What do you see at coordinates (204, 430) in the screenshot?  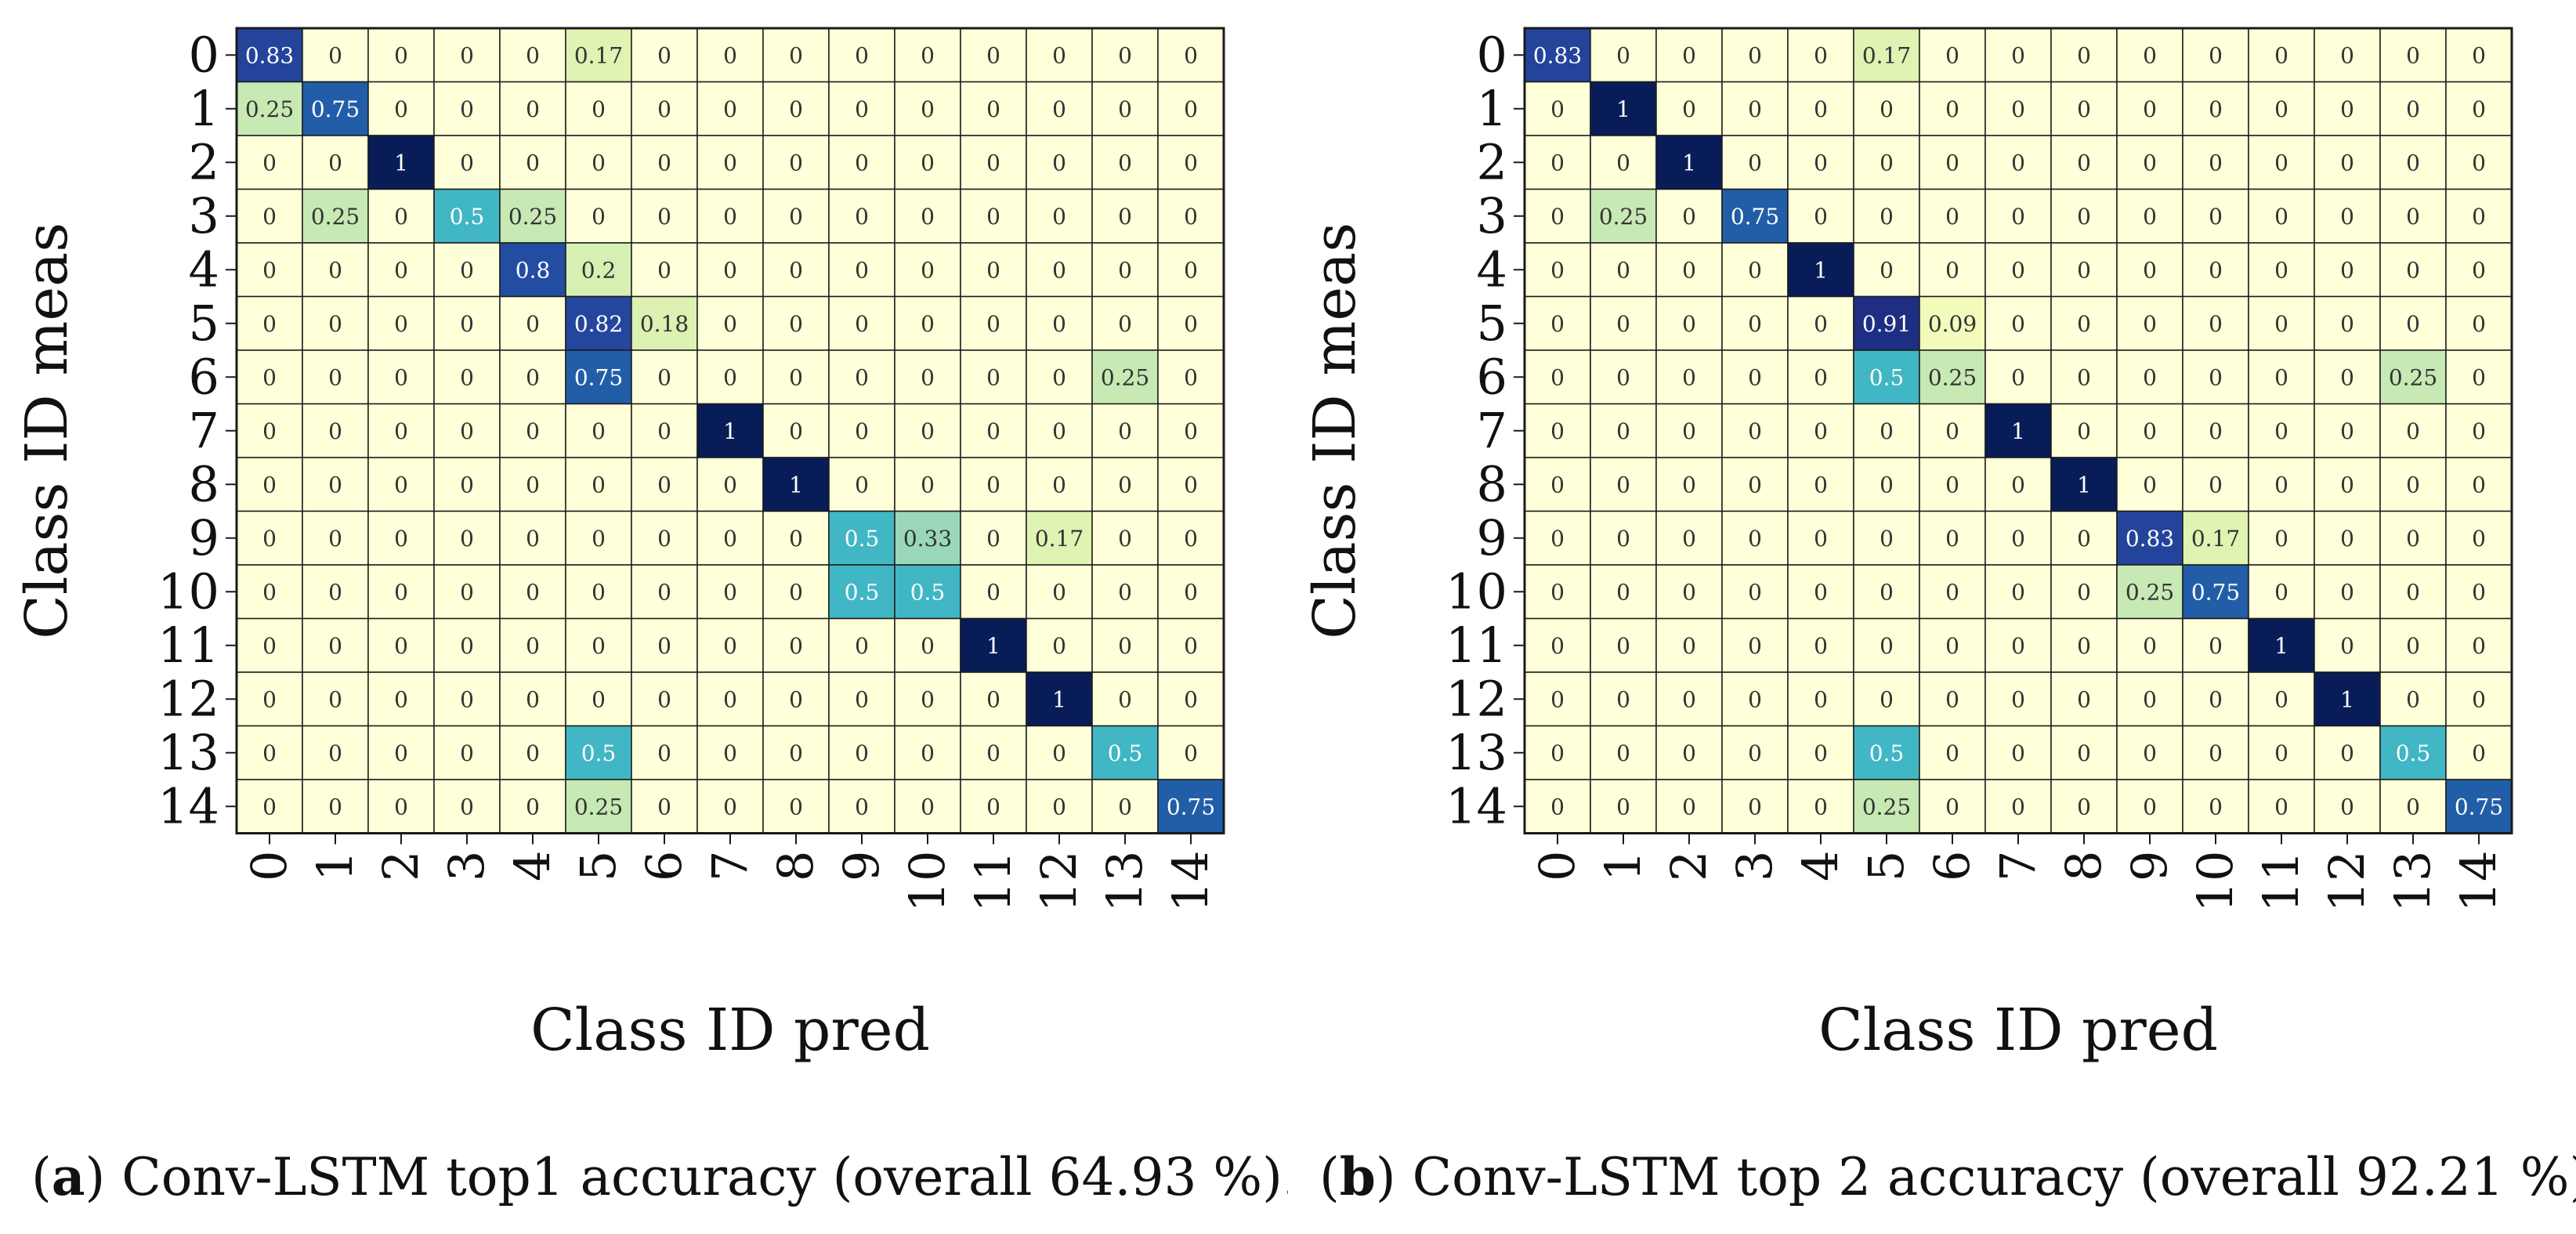 I see `y-tick-label: 7` at bounding box center [204, 430].